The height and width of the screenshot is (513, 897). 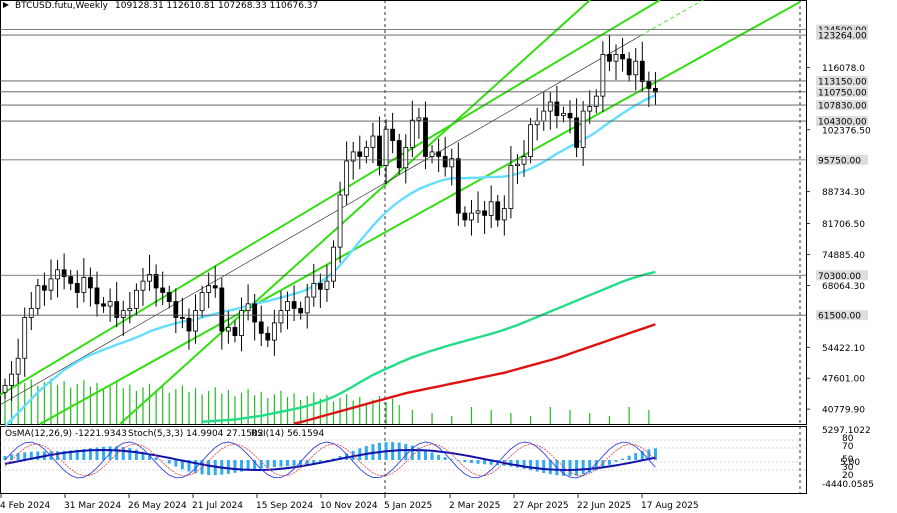 What do you see at coordinates (330, 460) in the screenshot?
I see `stoch-signal-line` at bounding box center [330, 460].